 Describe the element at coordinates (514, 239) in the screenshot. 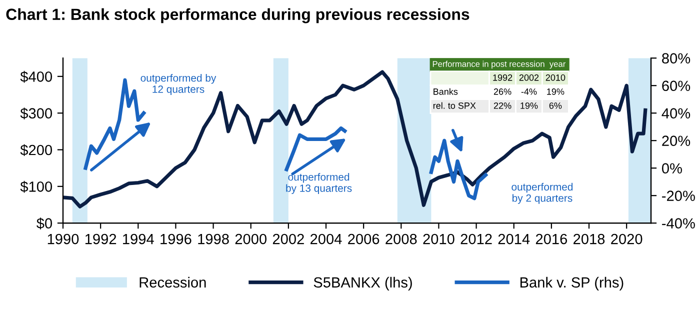

I see `x-tick-label: 2014` at that location.